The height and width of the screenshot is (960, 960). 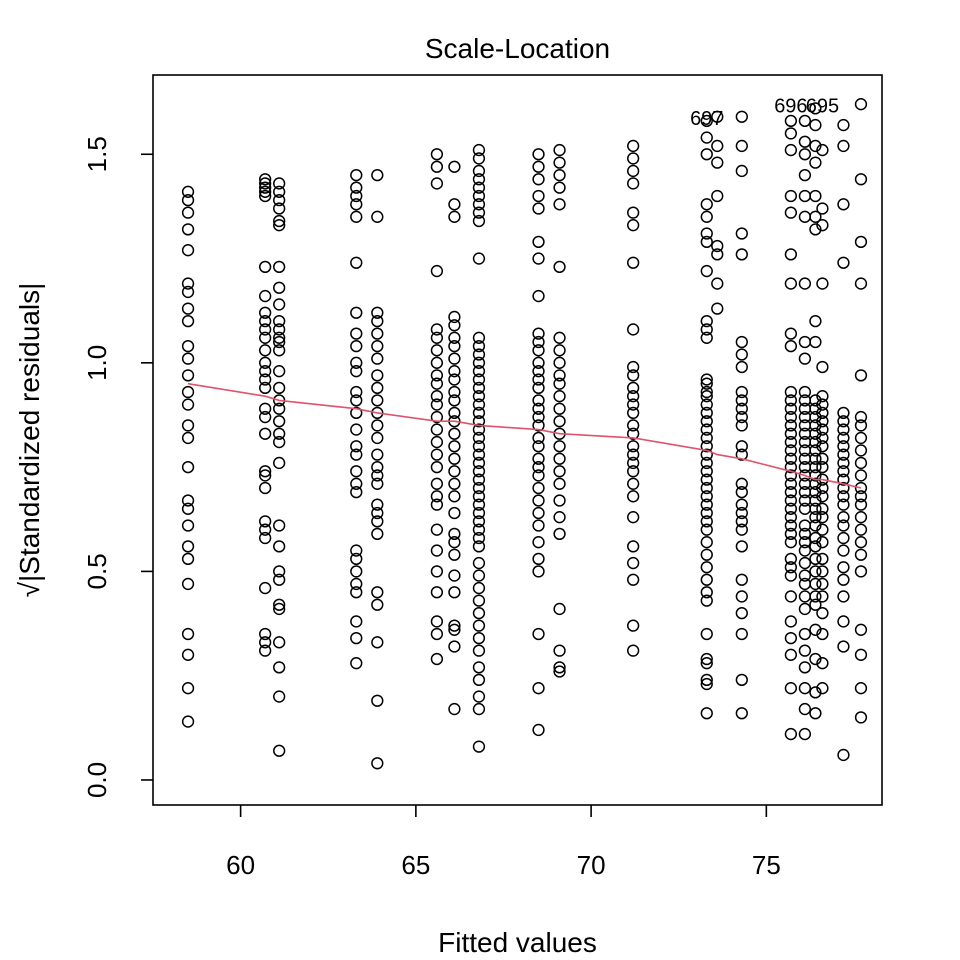 I want to click on point-annotation-label: 696, so click(x=790, y=106).